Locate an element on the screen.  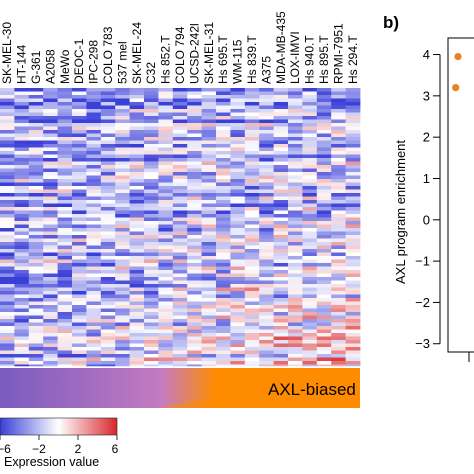
sample-label: Hs 294.T is located at coordinates (353, 59).